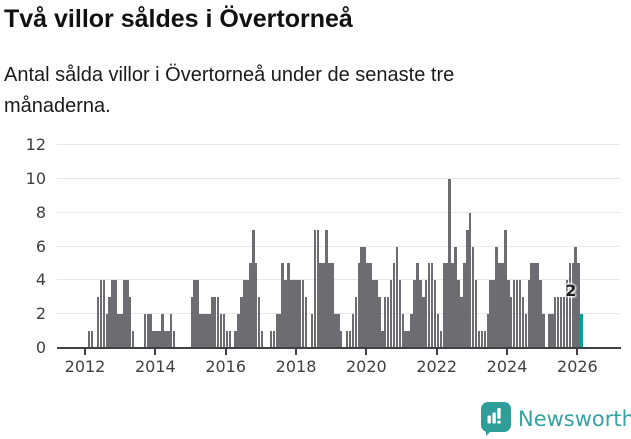 The height and width of the screenshot is (439, 631). I want to click on chart-title: Två villor såldes i Övertorneå, so click(178, 19).